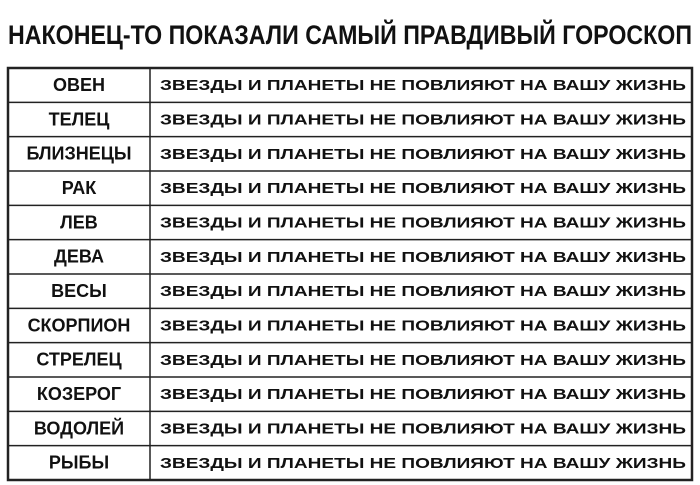 The height and width of the screenshot is (485, 700). Describe the element at coordinates (79, 394) in the screenshot. I see `sign-name: КОЗЕРОГ` at that location.